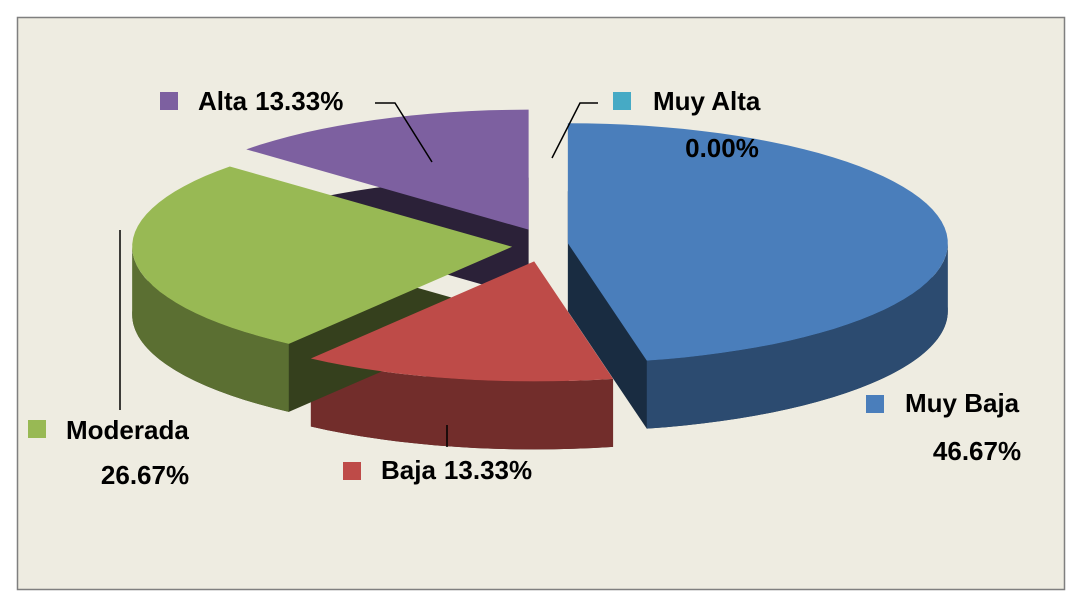 This screenshot has height=608, width=1083. What do you see at coordinates (408, 470) in the screenshot?
I see `category-label: Baja` at bounding box center [408, 470].